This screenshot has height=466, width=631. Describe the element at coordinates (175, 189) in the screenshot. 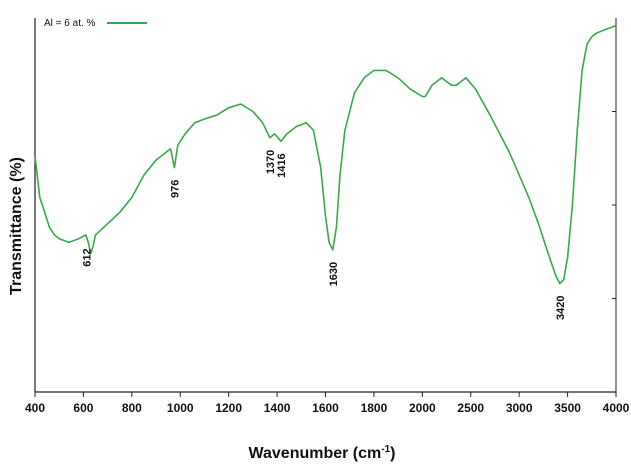

I see `peak-label-976: 976` at that location.